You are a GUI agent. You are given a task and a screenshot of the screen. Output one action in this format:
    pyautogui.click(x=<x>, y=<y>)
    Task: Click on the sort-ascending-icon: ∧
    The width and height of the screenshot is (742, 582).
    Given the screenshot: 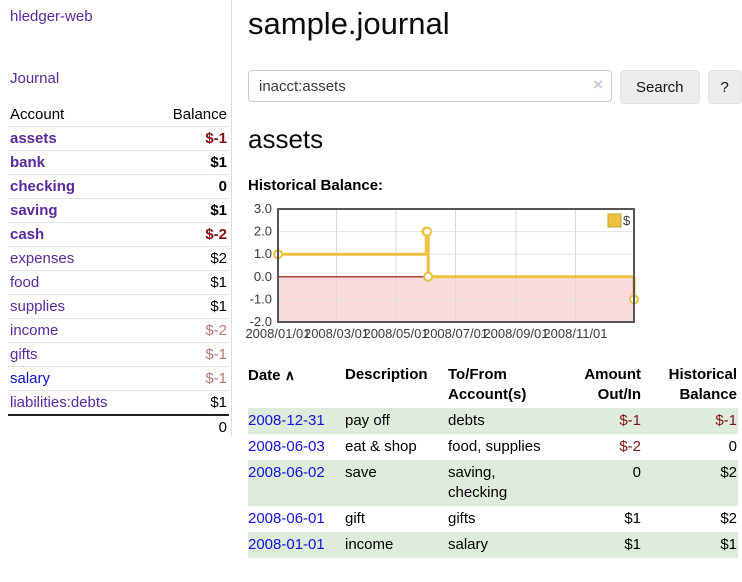 What is the action you would take?
    pyautogui.click(x=289, y=375)
    